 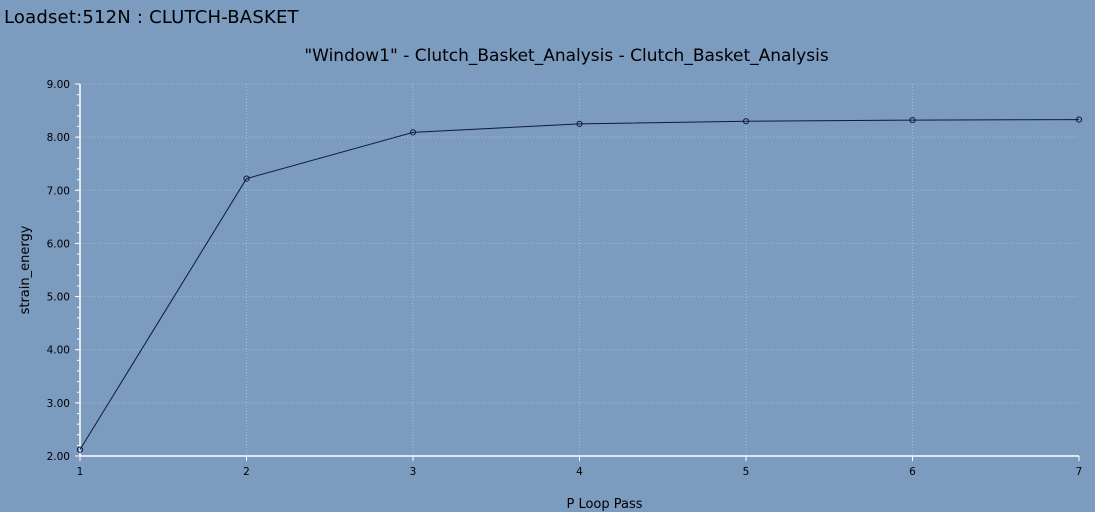 I want to click on x-tick-label: 2, so click(x=246, y=472).